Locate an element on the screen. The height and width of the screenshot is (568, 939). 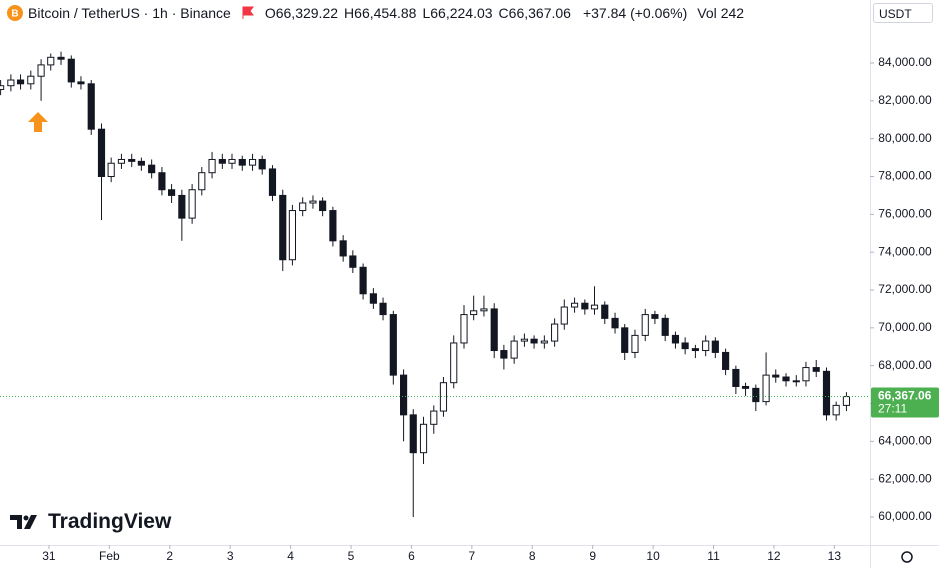
x-tick-label: 13 is located at coordinates (835, 556).